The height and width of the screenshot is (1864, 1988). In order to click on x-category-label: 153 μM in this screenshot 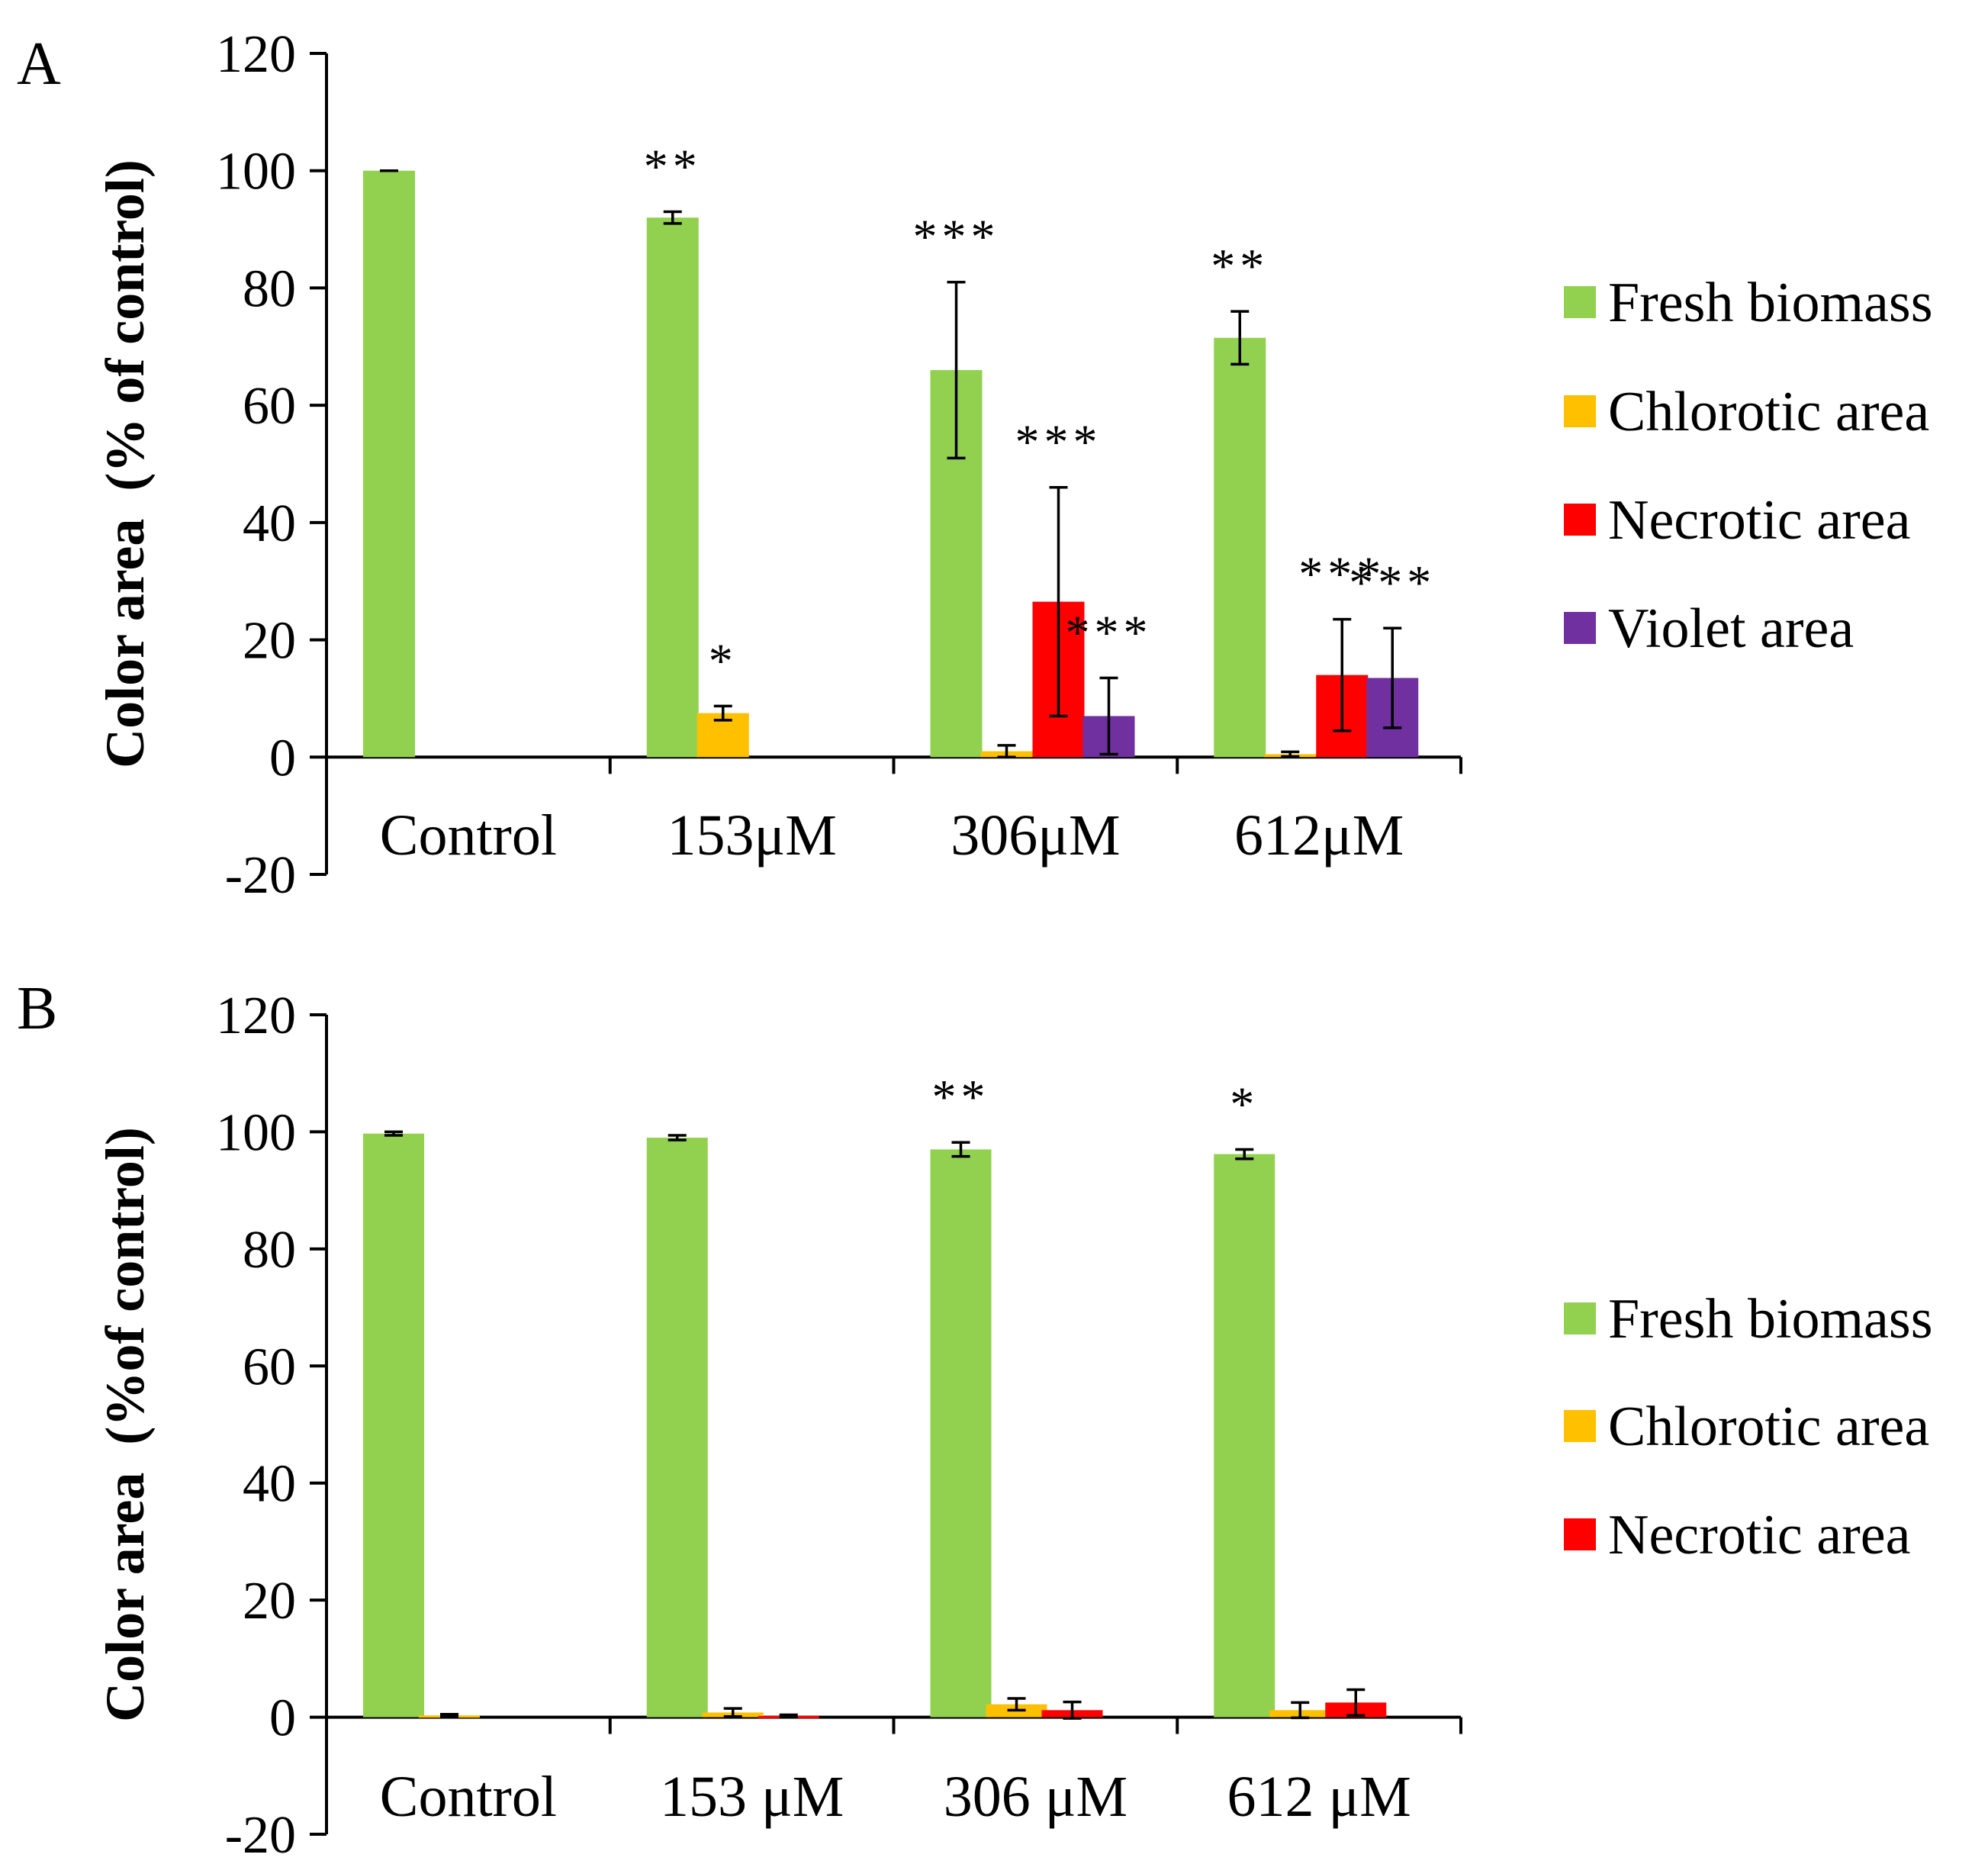, I will do `click(752, 1797)`.